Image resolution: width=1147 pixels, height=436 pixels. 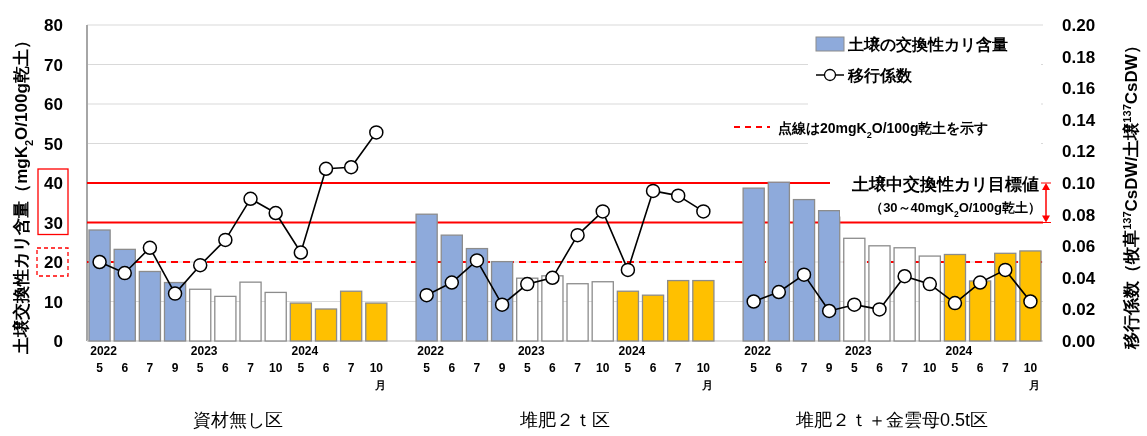 I want to click on ref-line-label: （30～40mgK$_{2}$O/100g乾土）, so click(x=955, y=209).